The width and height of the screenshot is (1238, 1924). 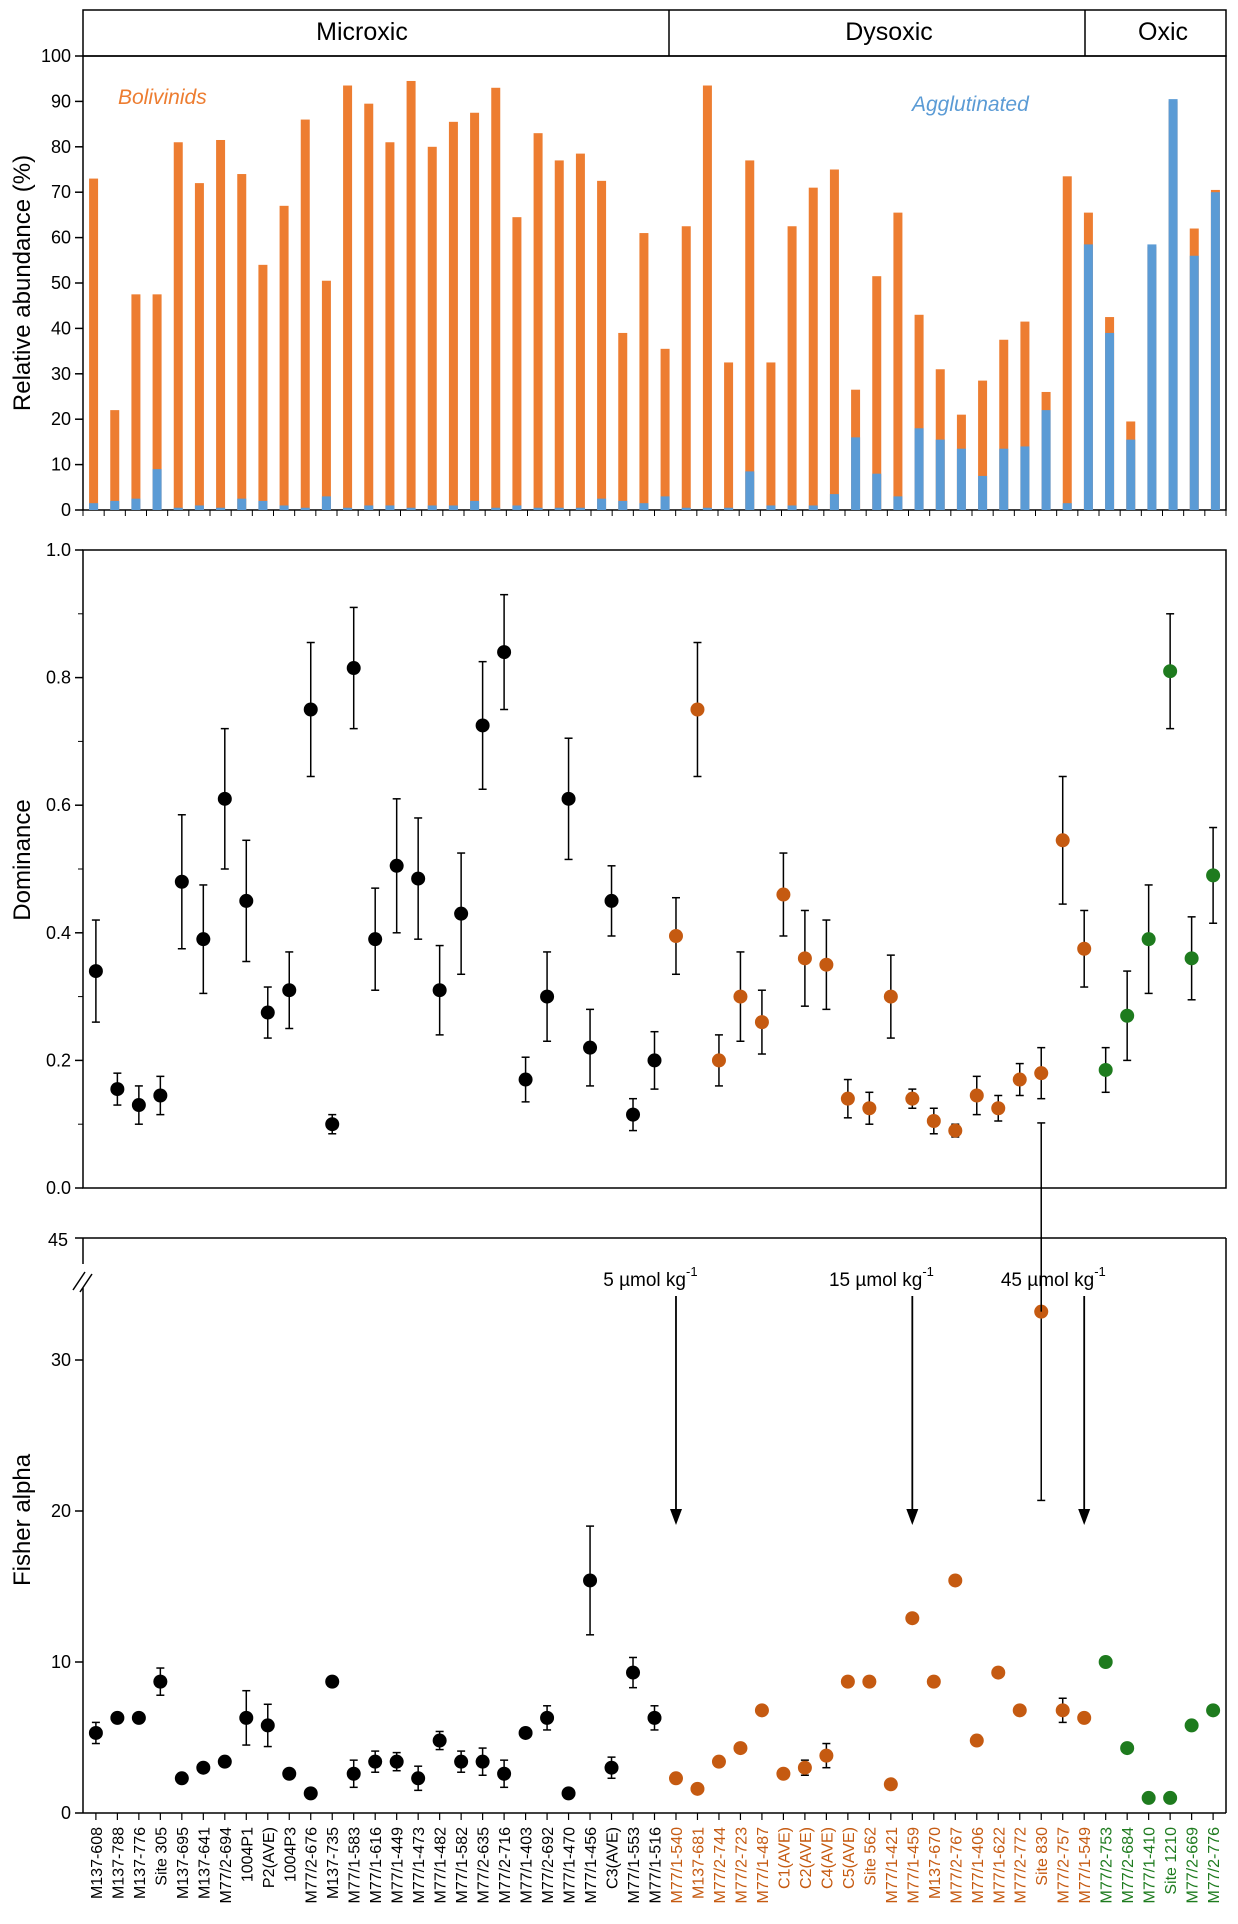 I want to click on x-tick-label: C2(AVE), so click(x=806, y=1858).